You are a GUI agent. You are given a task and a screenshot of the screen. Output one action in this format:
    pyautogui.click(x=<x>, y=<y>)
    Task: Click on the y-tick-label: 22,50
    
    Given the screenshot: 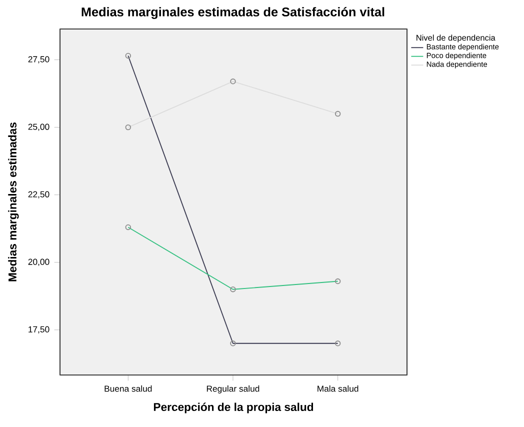 What is the action you would take?
    pyautogui.click(x=39, y=194)
    